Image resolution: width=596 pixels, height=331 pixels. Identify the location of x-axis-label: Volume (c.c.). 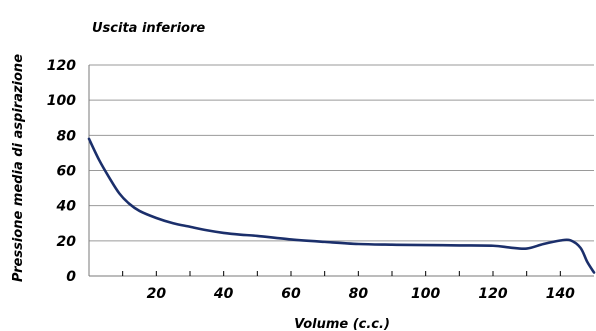
(342, 324).